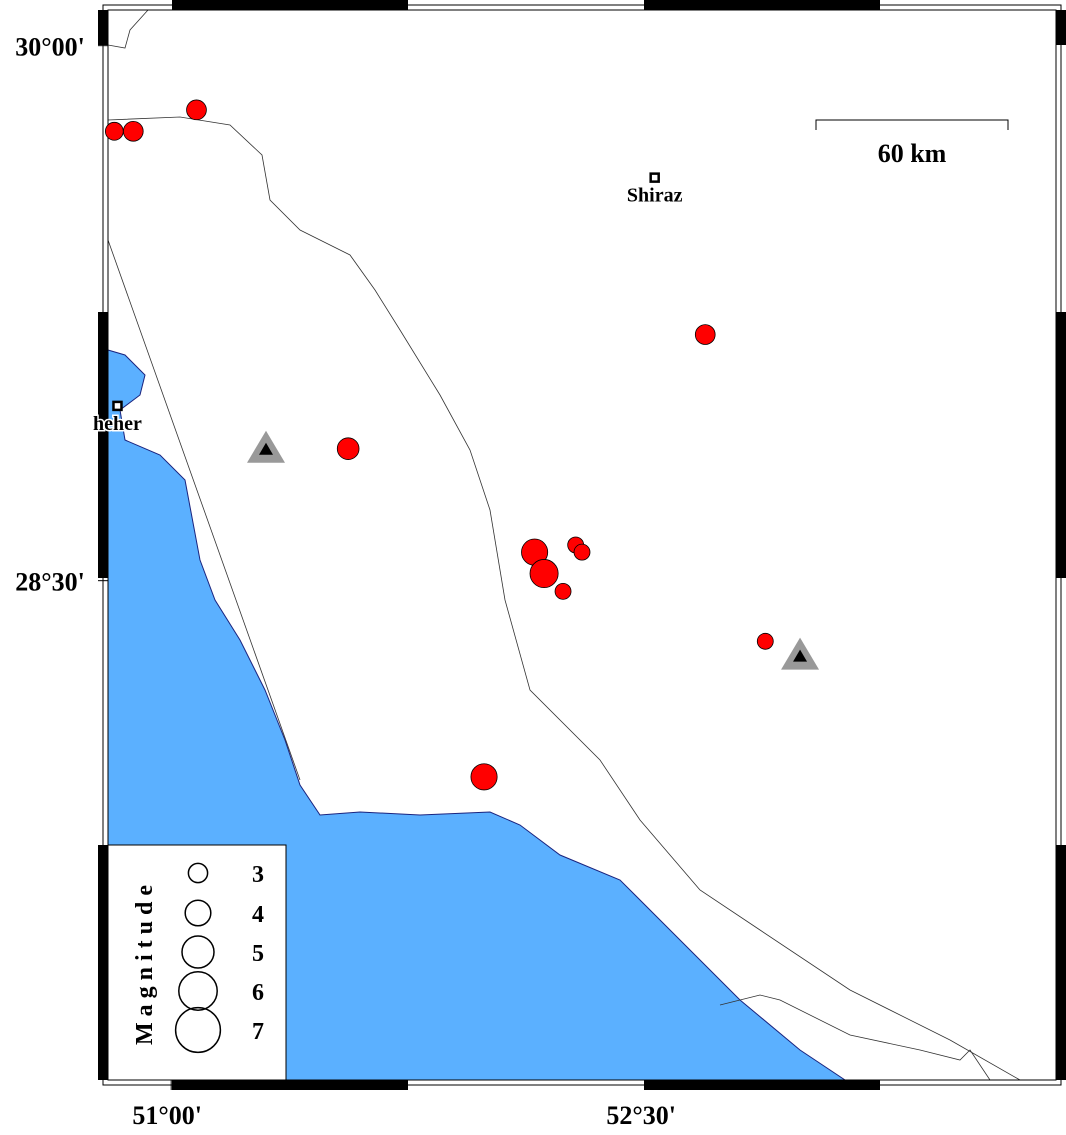 This screenshot has height=1135, width=1066. What do you see at coordinates (167, 1115) in the screenshot?
I see `x-tick-label: 51°00'` at bounding box center [167, 1115].